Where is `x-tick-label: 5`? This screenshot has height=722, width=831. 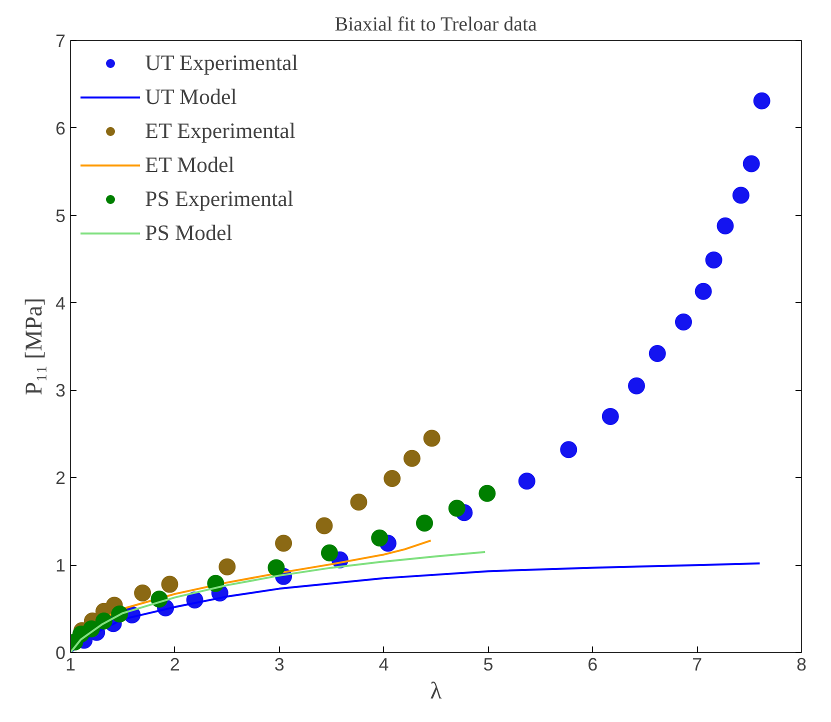 x-tick-label: 5 is located at coordinates (488, 664).